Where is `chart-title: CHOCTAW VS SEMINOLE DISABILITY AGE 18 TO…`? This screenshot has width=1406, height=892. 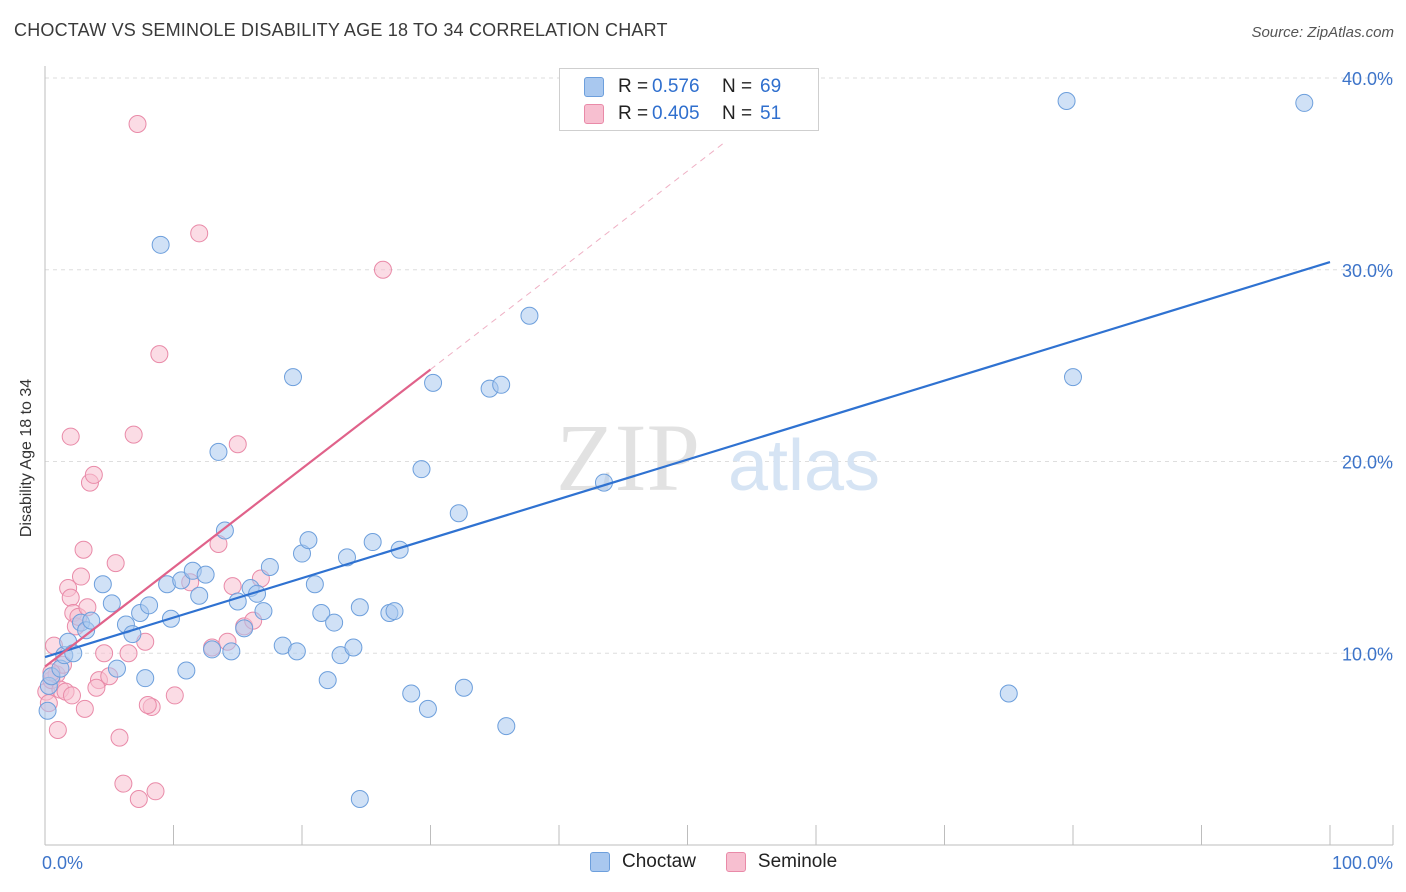 chart-title: CHOCTAW VS SEMINOLE DISABILITY AGE 18 TO… is located at coordinates (341, 30).